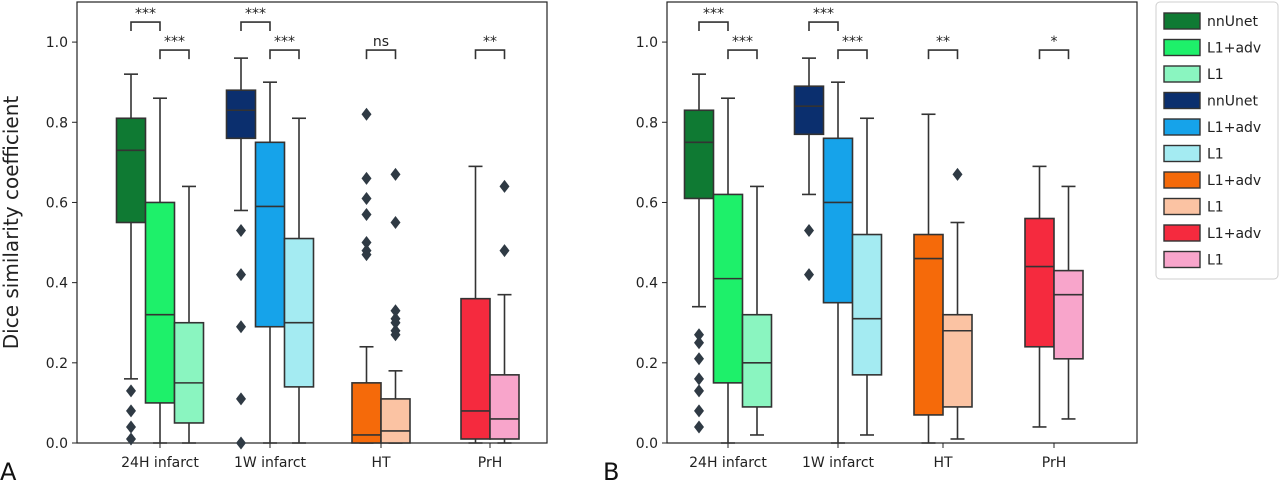 This screenshot has width=1280, height=486. I want to click on significance-label: ns, so click(381, 42).